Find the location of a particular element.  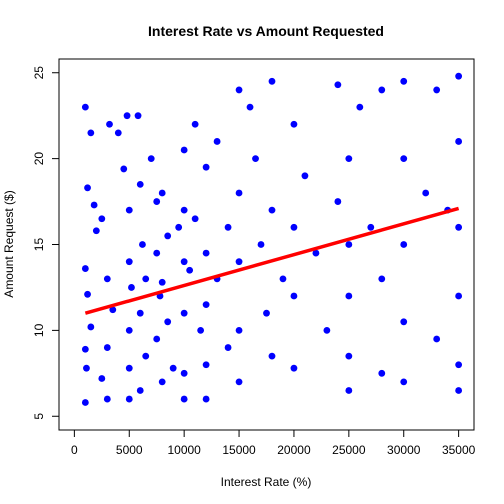

y-tick-label: 25 is located at coordinates (39, 73).